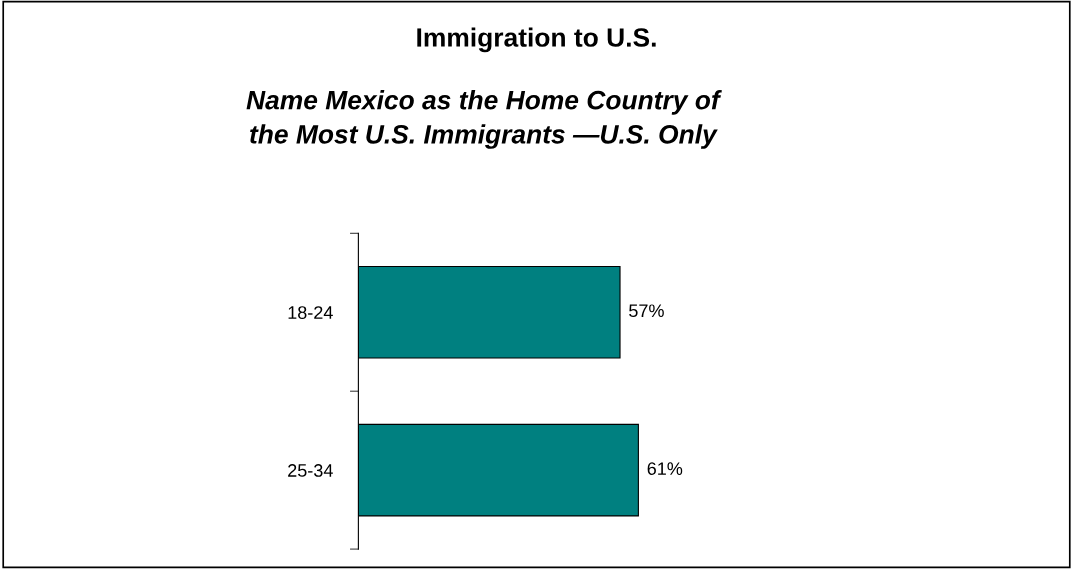 This screenshot has width=1073, height=569. Describe the element at coordinates (310, 312) in the screenshot. I see `y-tick-label: 18-24` at that location.